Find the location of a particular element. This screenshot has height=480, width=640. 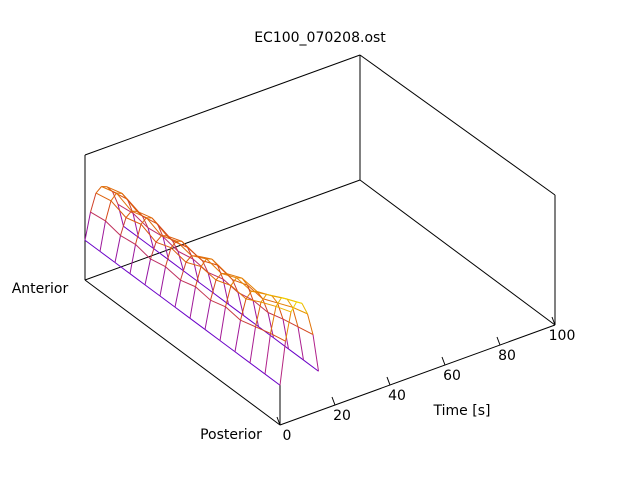

x-tick-label: 40 is located at coordinates (397, 396).